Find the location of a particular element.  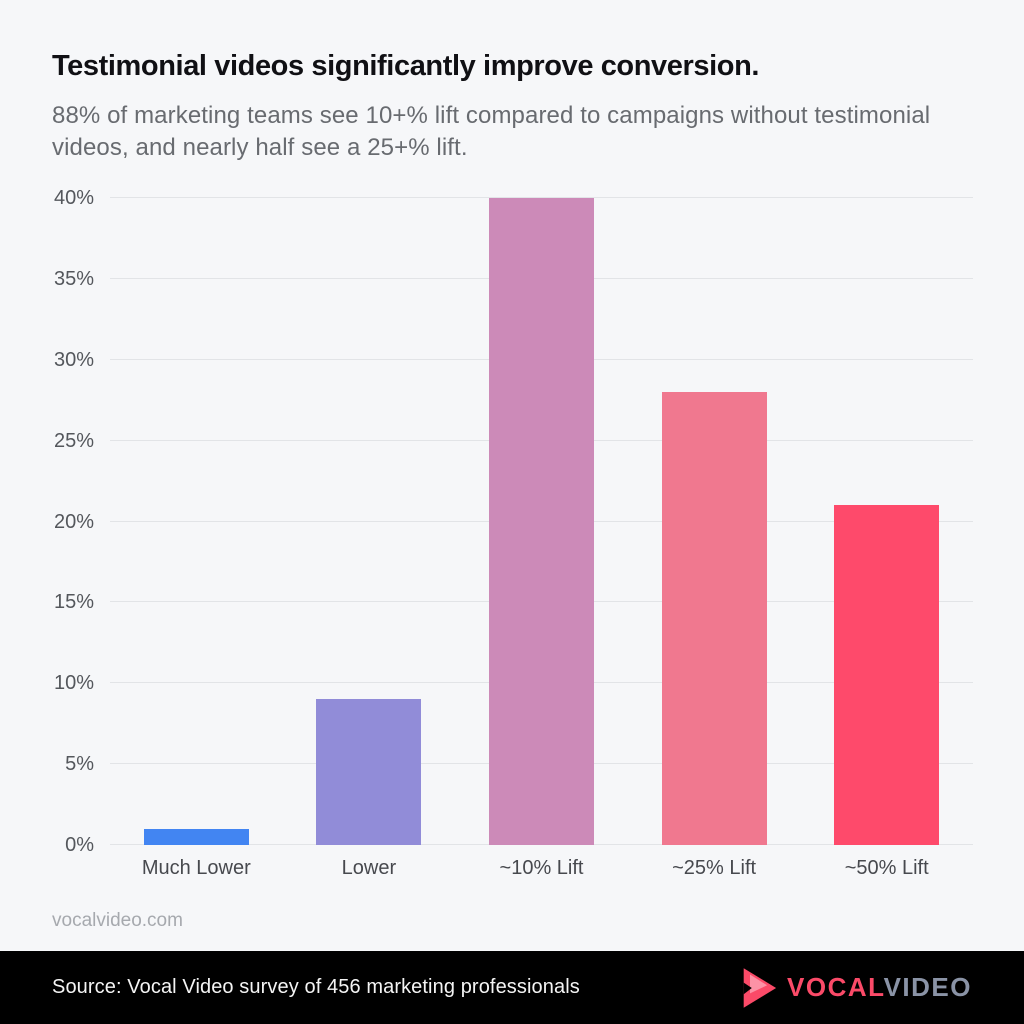

x-axis-tick-label: ~25% Lift is located at coordinates (714, 868).